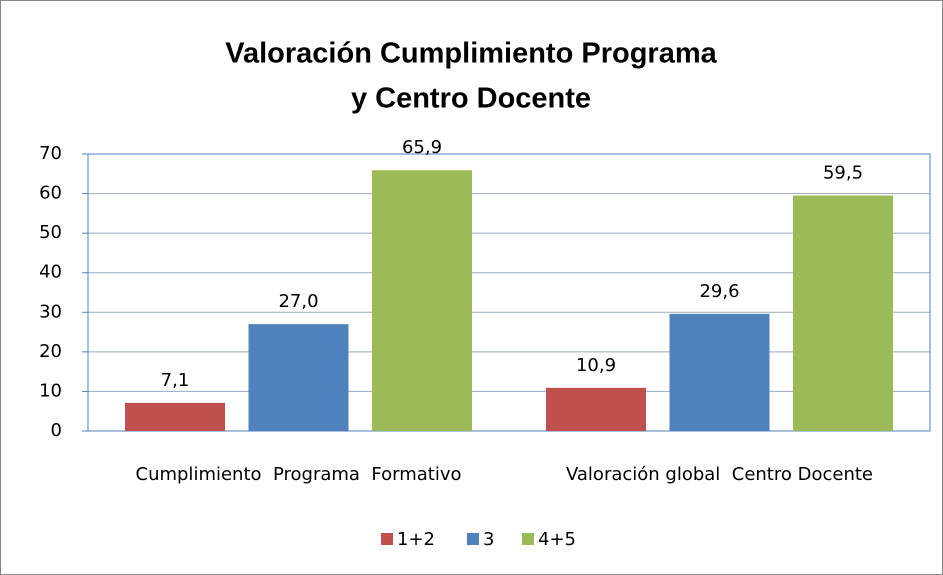 Image resolution: width=943 pixels, height=575 pixels. I want to click on y-tick-label: 40, so click(50, 272).